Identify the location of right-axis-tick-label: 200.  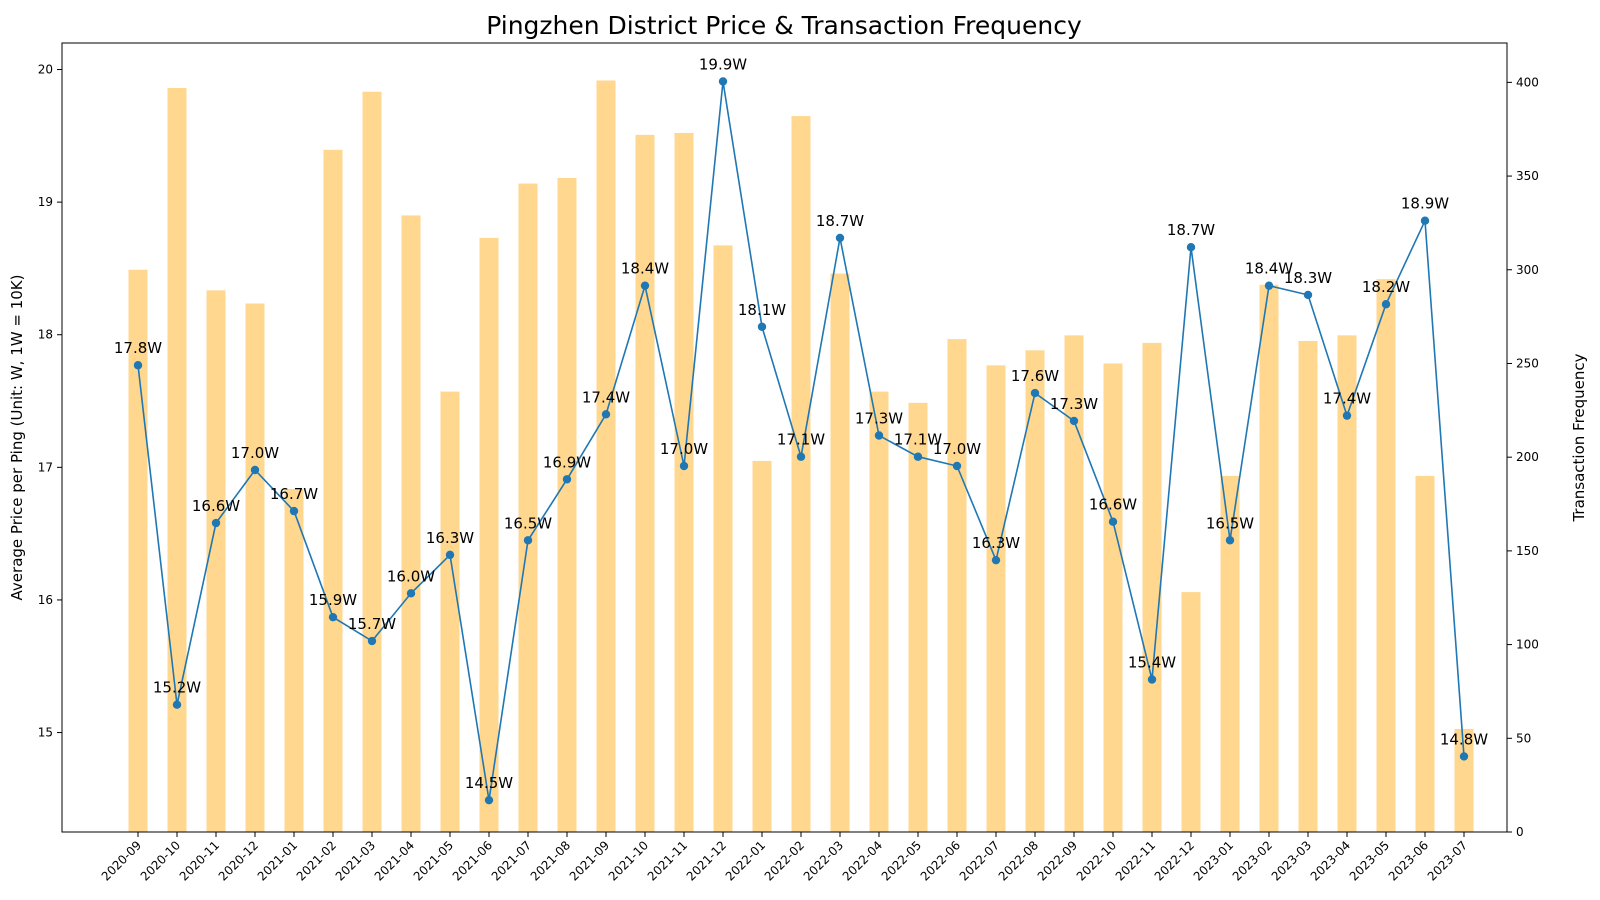
(1527, 457).